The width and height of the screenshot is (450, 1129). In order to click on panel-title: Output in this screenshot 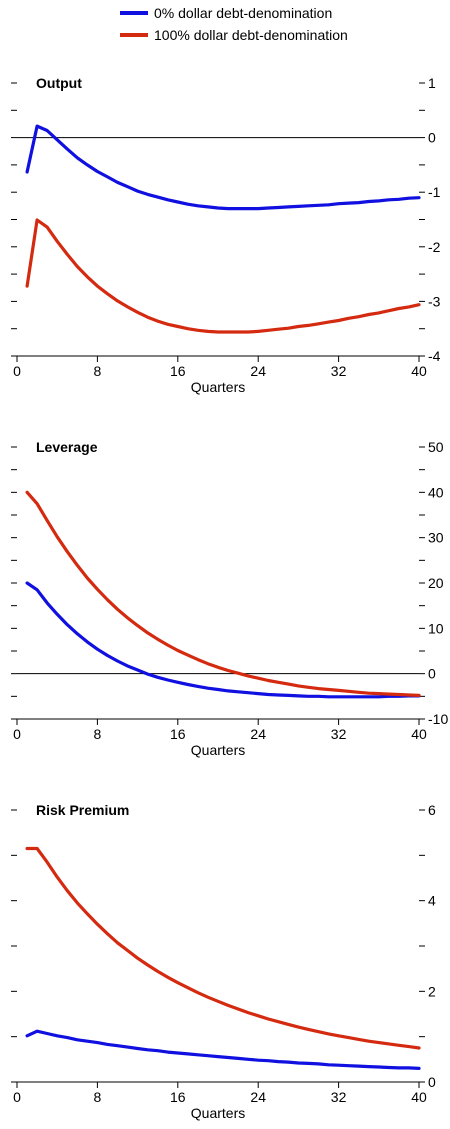, I will do `click(59, 83)`.